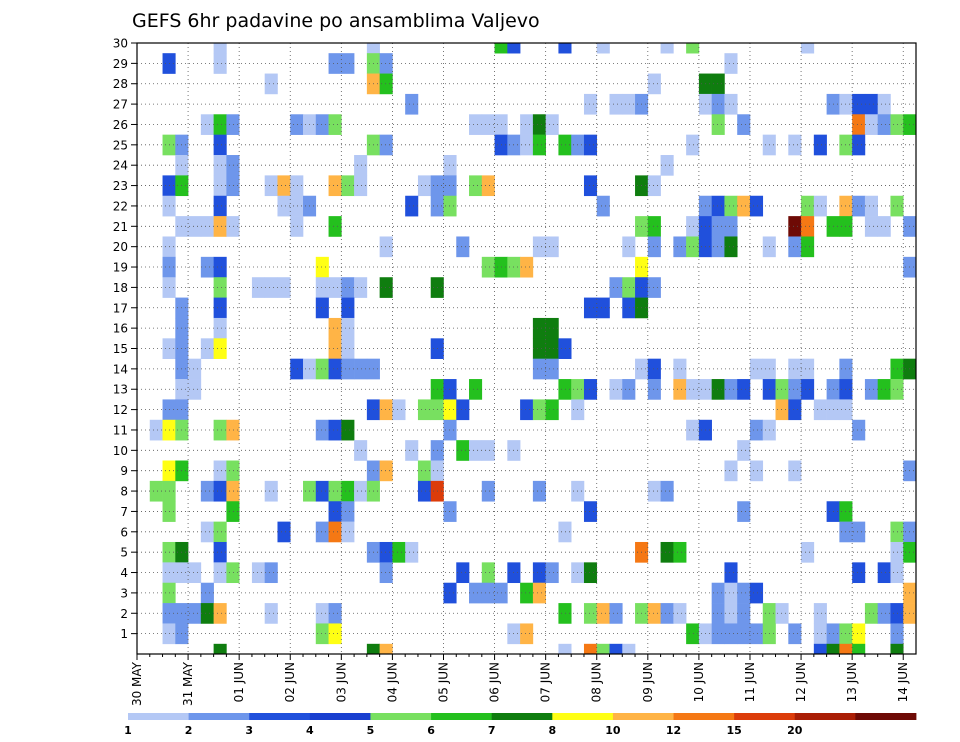 This screenshot has height=742, width=960. I want to click on x-tick-label: 13 JUN, so click(852, 682).